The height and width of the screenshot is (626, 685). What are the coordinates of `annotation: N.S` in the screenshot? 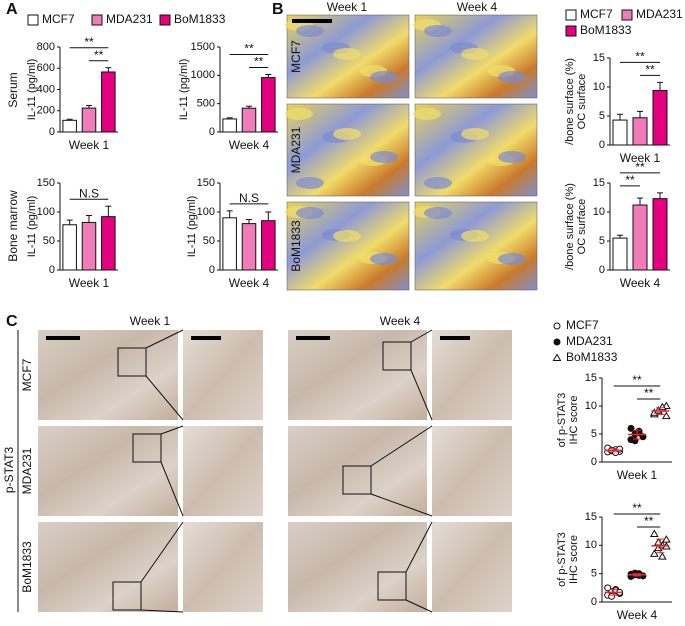 It's located at (249, 198).